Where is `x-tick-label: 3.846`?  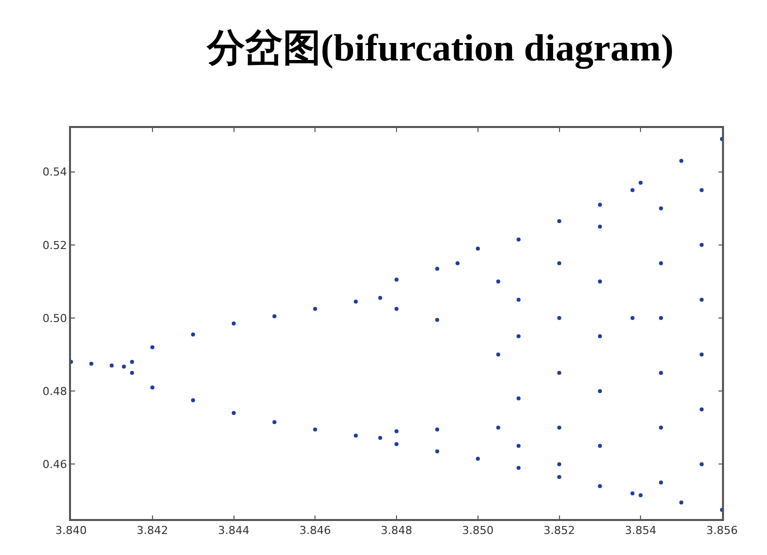
x-tick-label: 3.846 is located at coordinates (315, 530).